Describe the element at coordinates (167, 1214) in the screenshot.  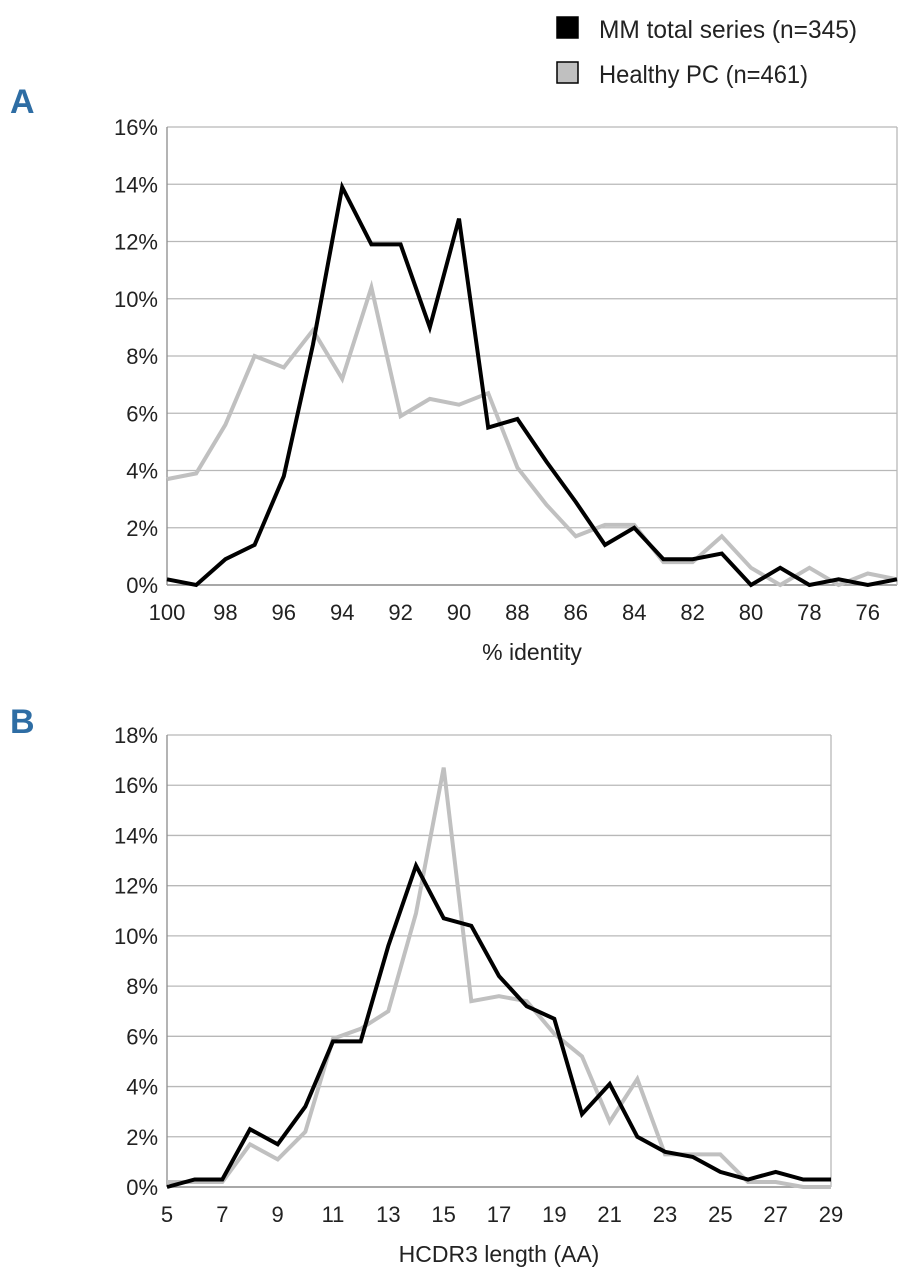
I see `x-tick-label-b: 5` at that location.